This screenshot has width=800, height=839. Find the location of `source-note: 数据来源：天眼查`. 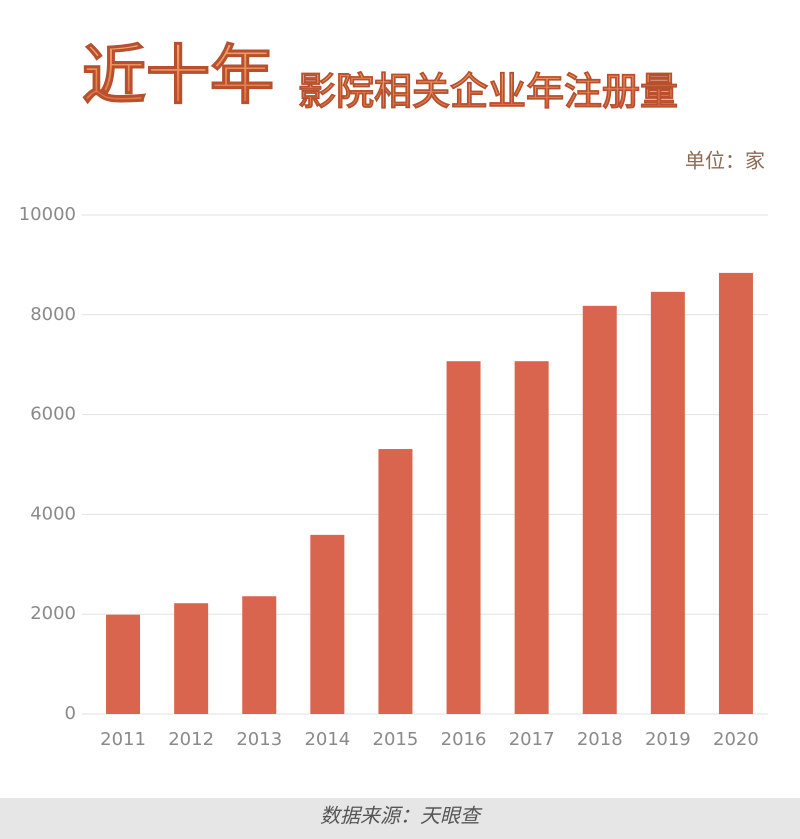

source-note: 数据来源：天眼查 is located at coordinates (401, 816).